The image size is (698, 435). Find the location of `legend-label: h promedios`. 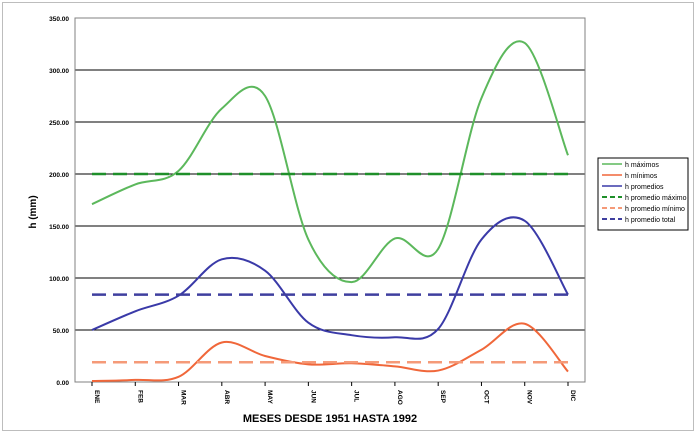

legend-label: h promedios is located at coordinates (644, 187).